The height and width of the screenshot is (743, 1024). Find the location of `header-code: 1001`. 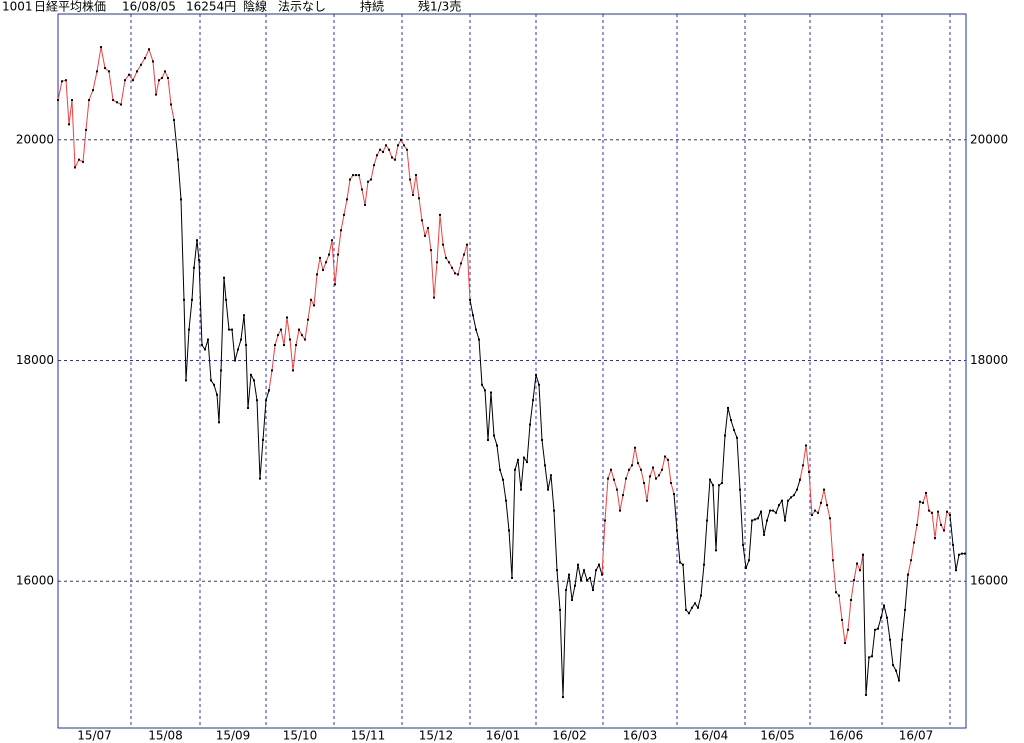

header-code: 1001 is located at coordinates (17, 7).